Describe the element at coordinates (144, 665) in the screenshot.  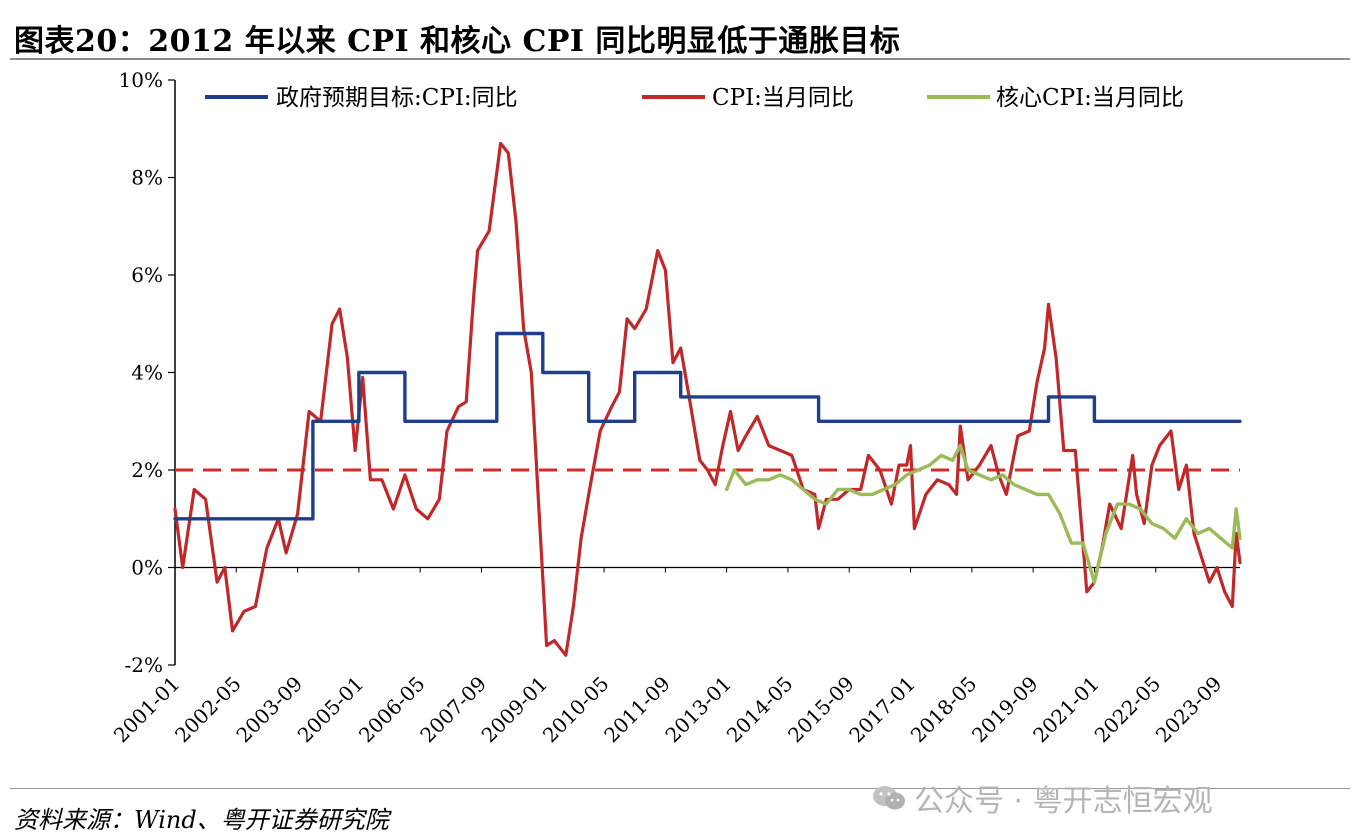
I see `y-tick-label: -2%` at that location.